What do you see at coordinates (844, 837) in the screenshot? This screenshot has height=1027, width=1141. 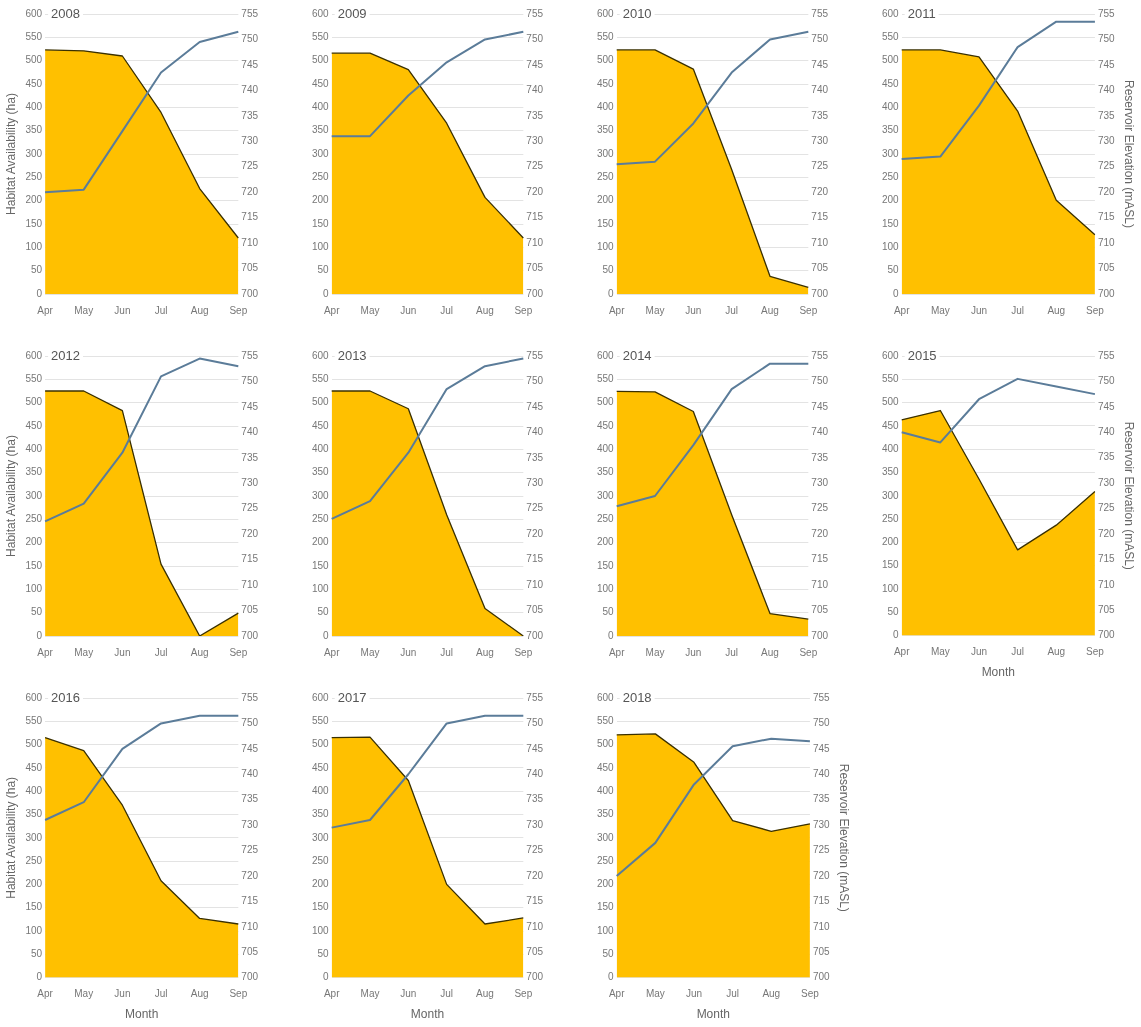 I see `y2-axis-title: Reservoir Elevation (mASL)` at bounding box center [844, 837].